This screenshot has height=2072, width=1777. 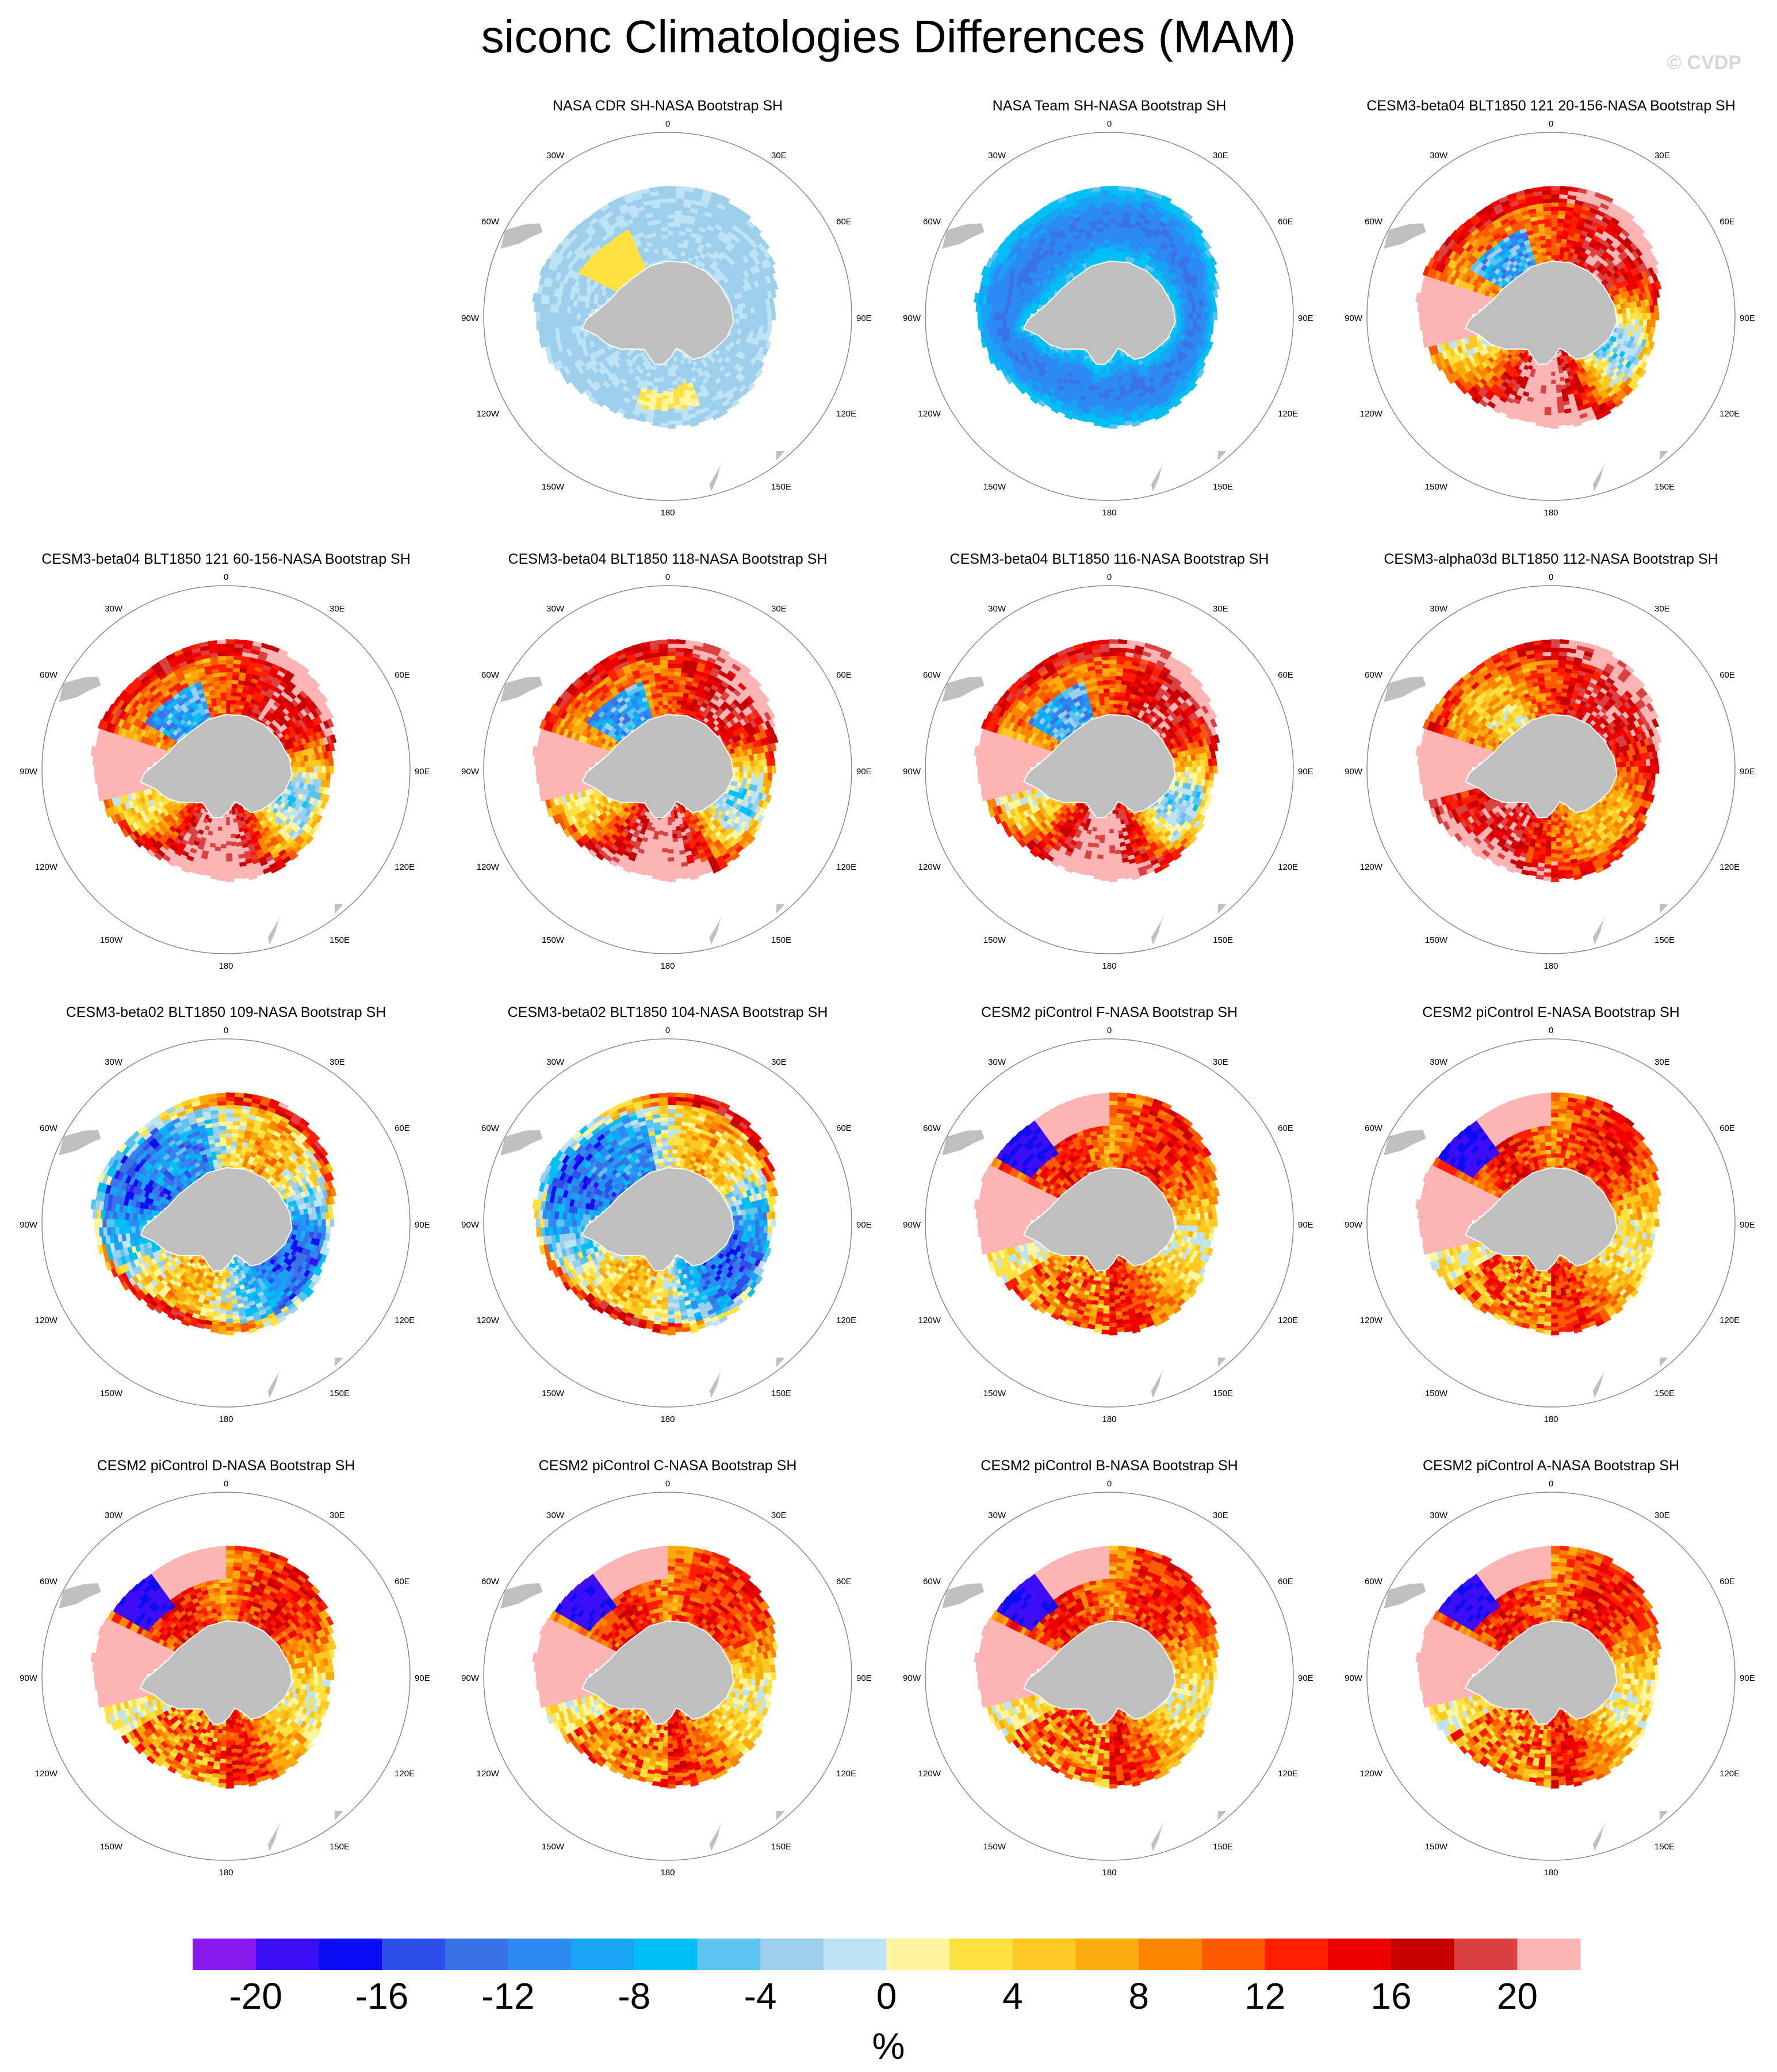 What do you see at coordinates (488, 414) in the screenshot?
I see `longitude-label: 120W` at bounding box center [488, 414].